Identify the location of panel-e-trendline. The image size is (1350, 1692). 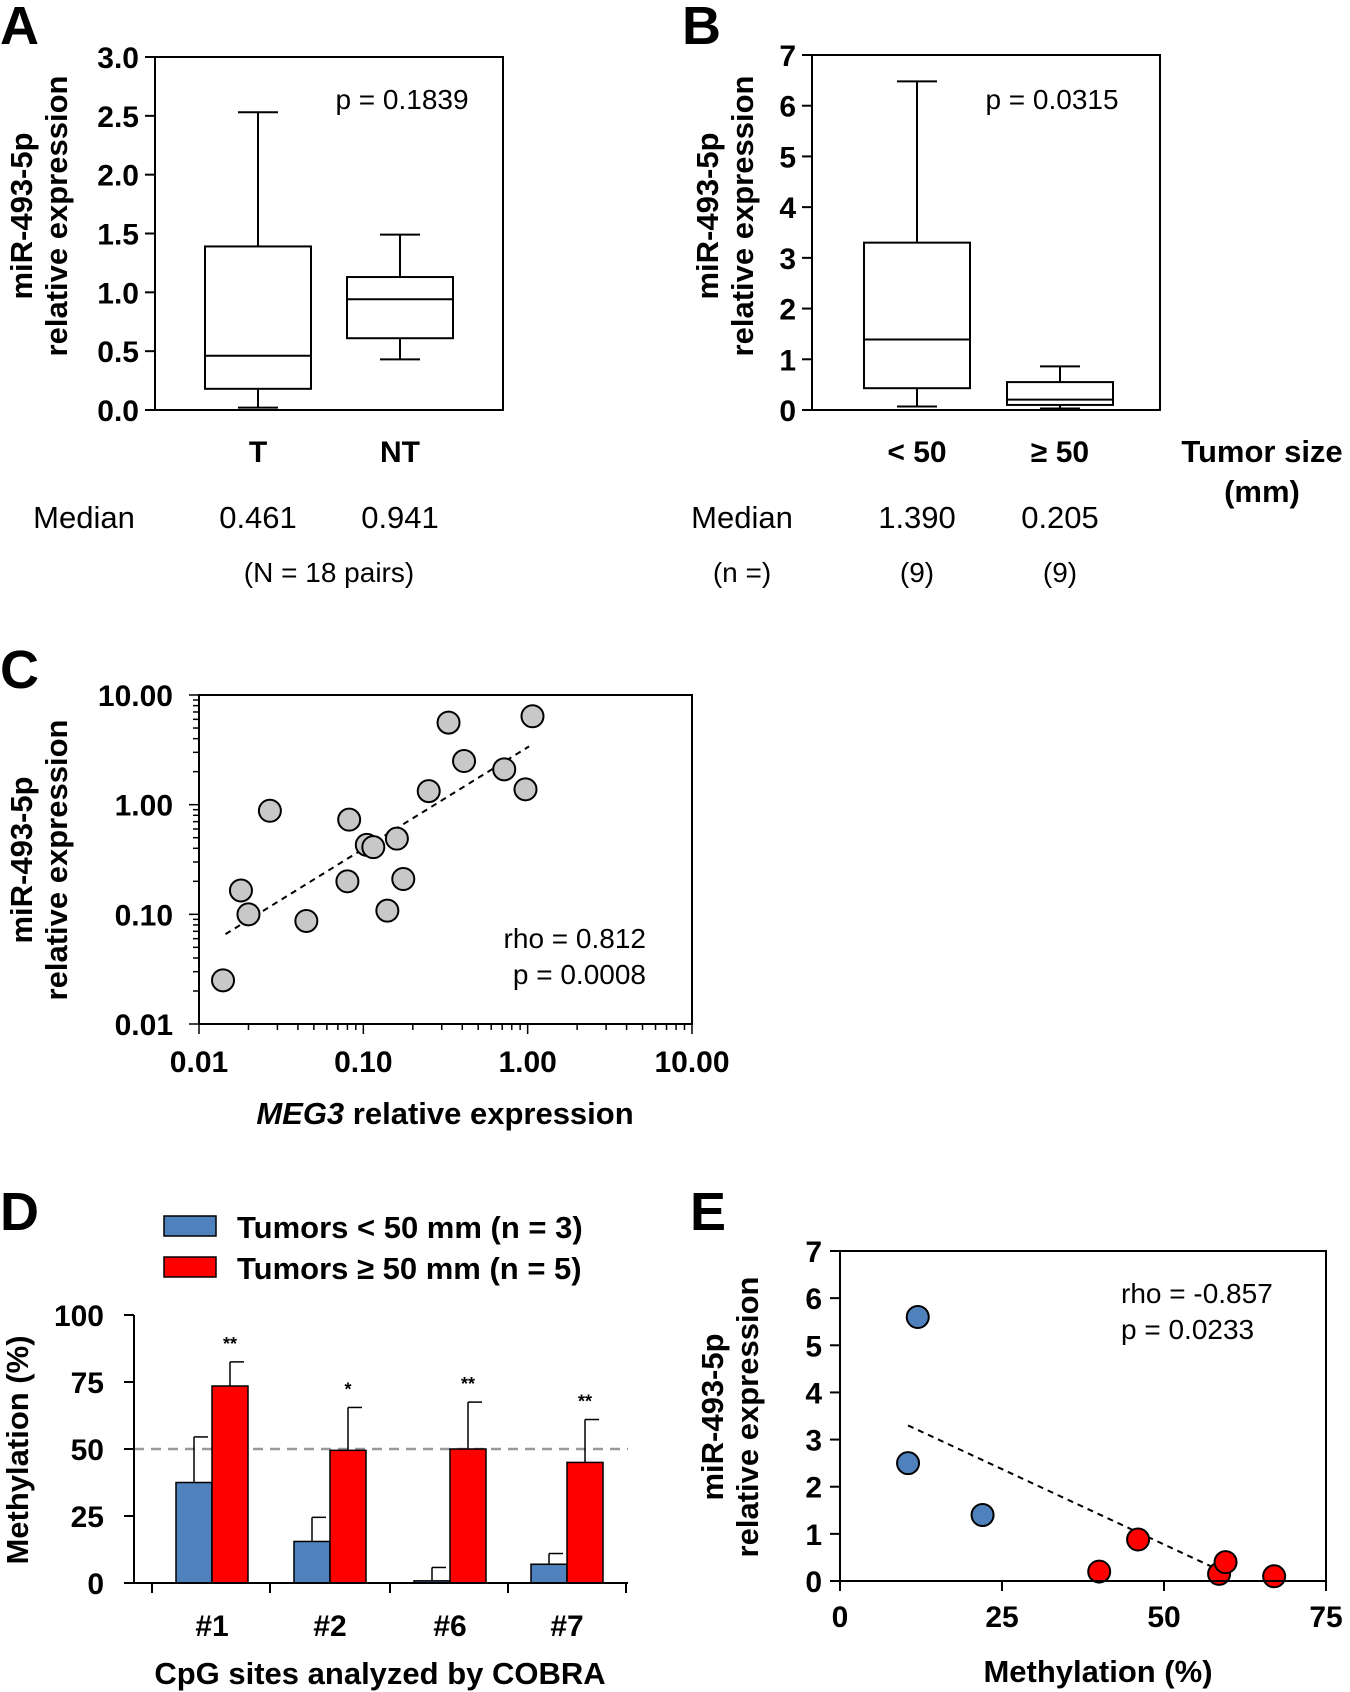
(1065, 1498).